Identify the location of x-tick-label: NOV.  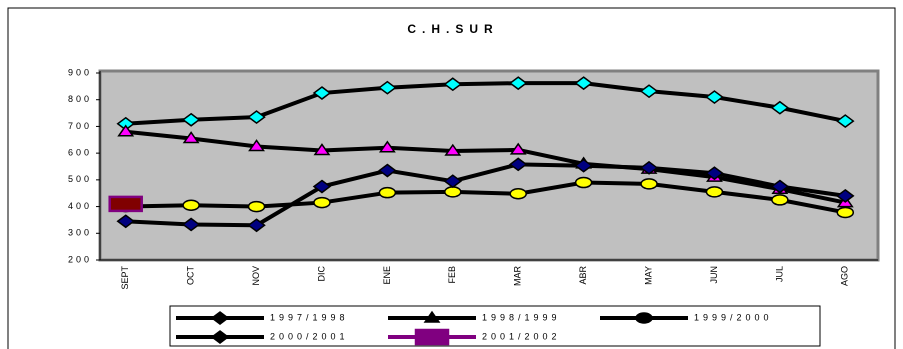
(256, 276).